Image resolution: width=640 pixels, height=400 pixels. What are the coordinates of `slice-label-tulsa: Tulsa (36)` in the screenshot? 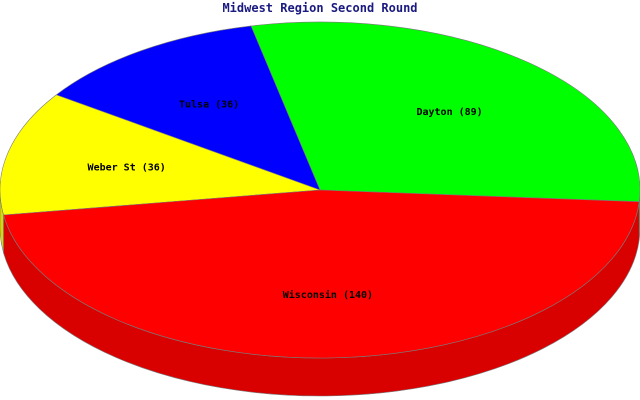 It's located at (209, 105).